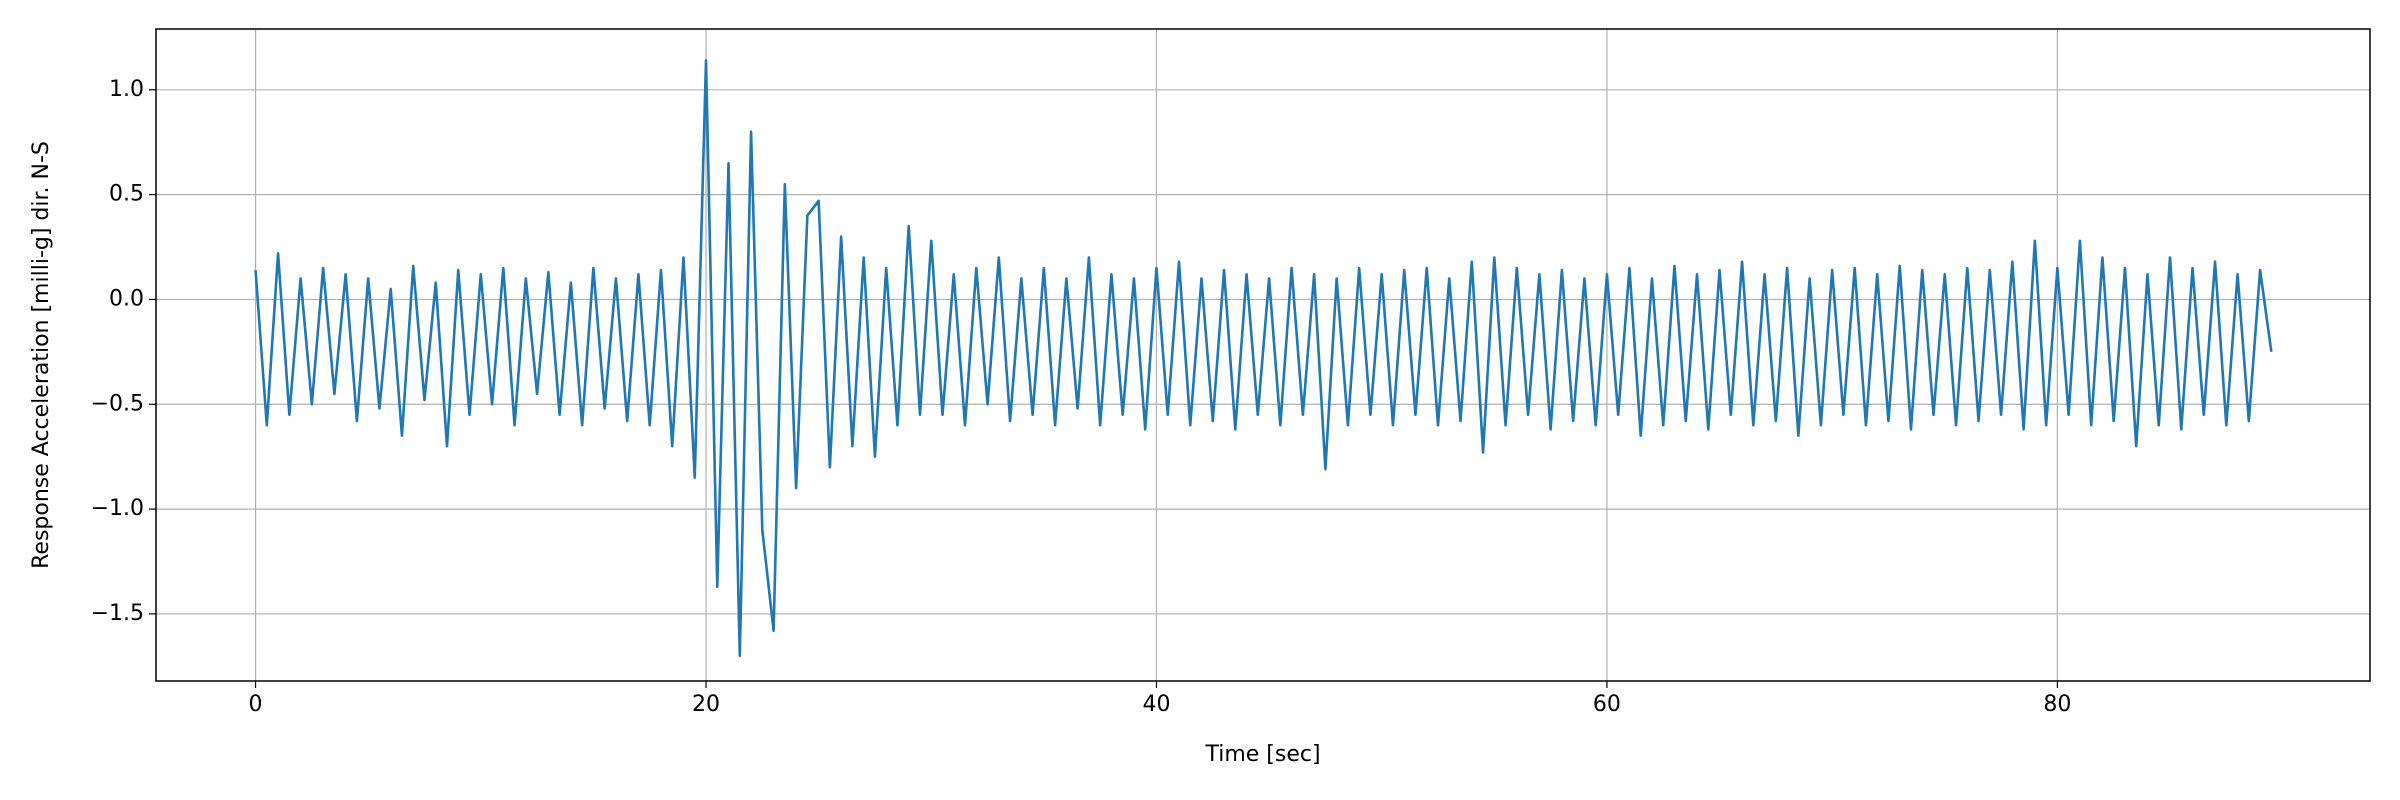 This screenshot has height=800, width=2400. I want to click on x-tick-label: 0, so click(256, 704).